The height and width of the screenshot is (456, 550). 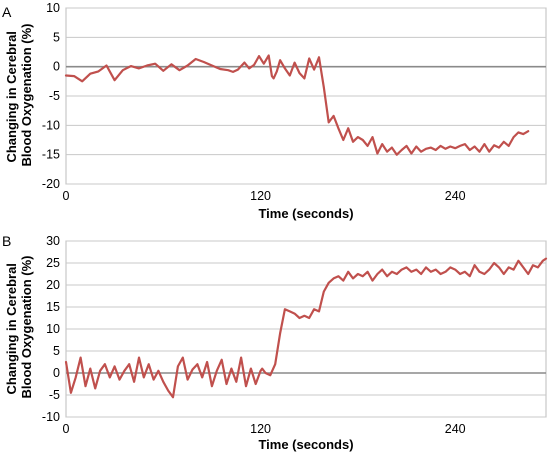 I want to click on panel-b-y-tick-label: 15, so click(x=53, y=307).